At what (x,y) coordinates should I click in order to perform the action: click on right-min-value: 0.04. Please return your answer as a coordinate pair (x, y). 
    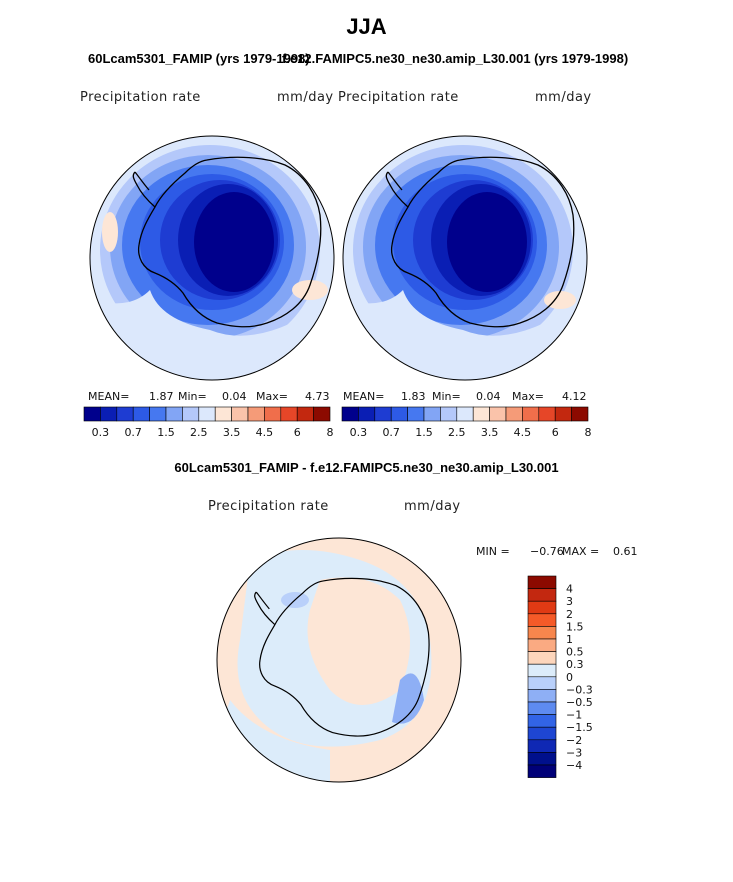
    Looking at the image, I should click on (488, 396).